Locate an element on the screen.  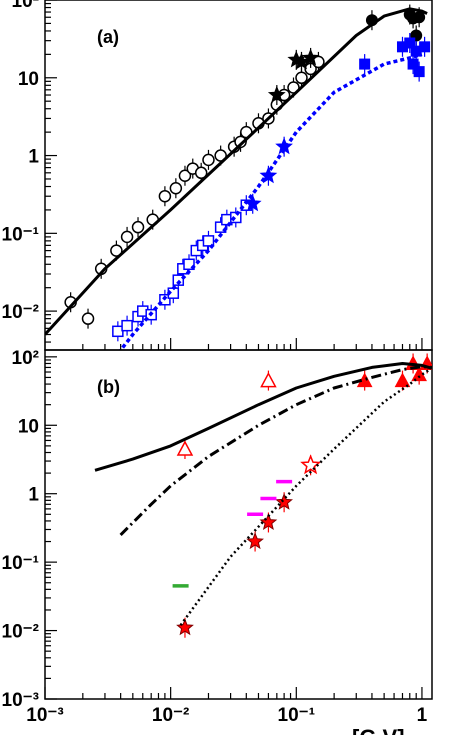
x-axis-title: [G V] is located at coordinates (378, 730).